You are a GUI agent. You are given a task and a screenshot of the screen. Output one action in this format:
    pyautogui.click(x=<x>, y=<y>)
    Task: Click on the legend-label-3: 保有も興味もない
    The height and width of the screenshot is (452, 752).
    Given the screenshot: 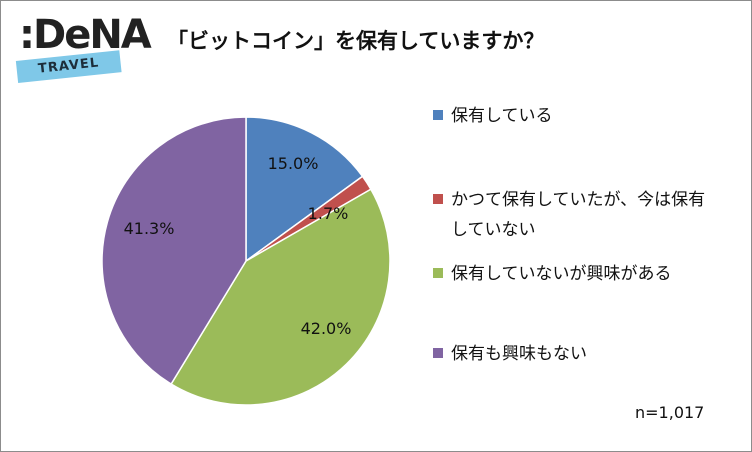 What is the action you would take?
    pyautogui.click(x=519, y=354)
    